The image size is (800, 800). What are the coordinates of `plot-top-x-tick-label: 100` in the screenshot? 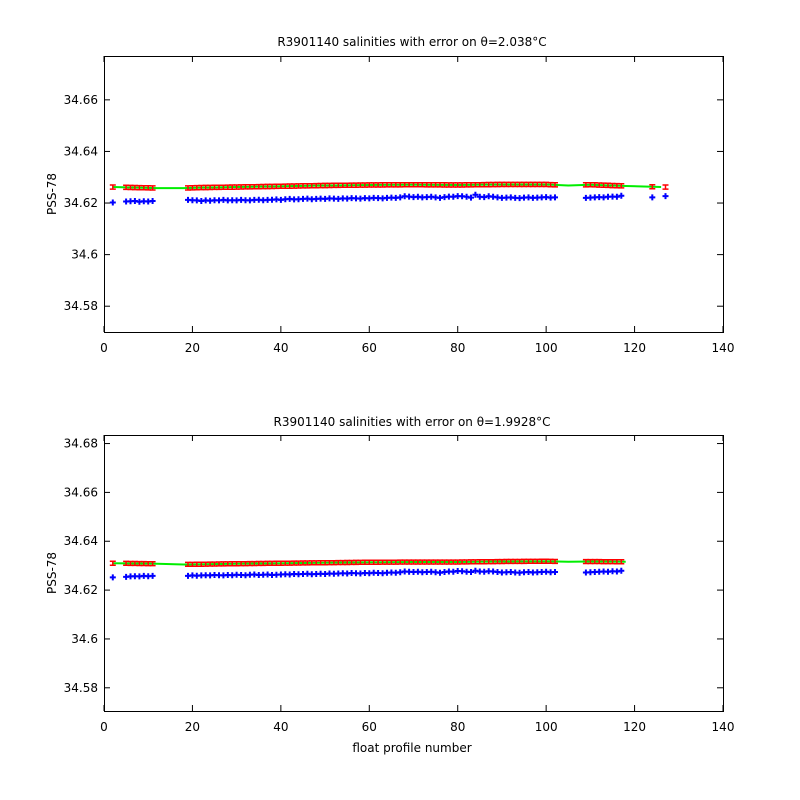 It's located at (546, 348).